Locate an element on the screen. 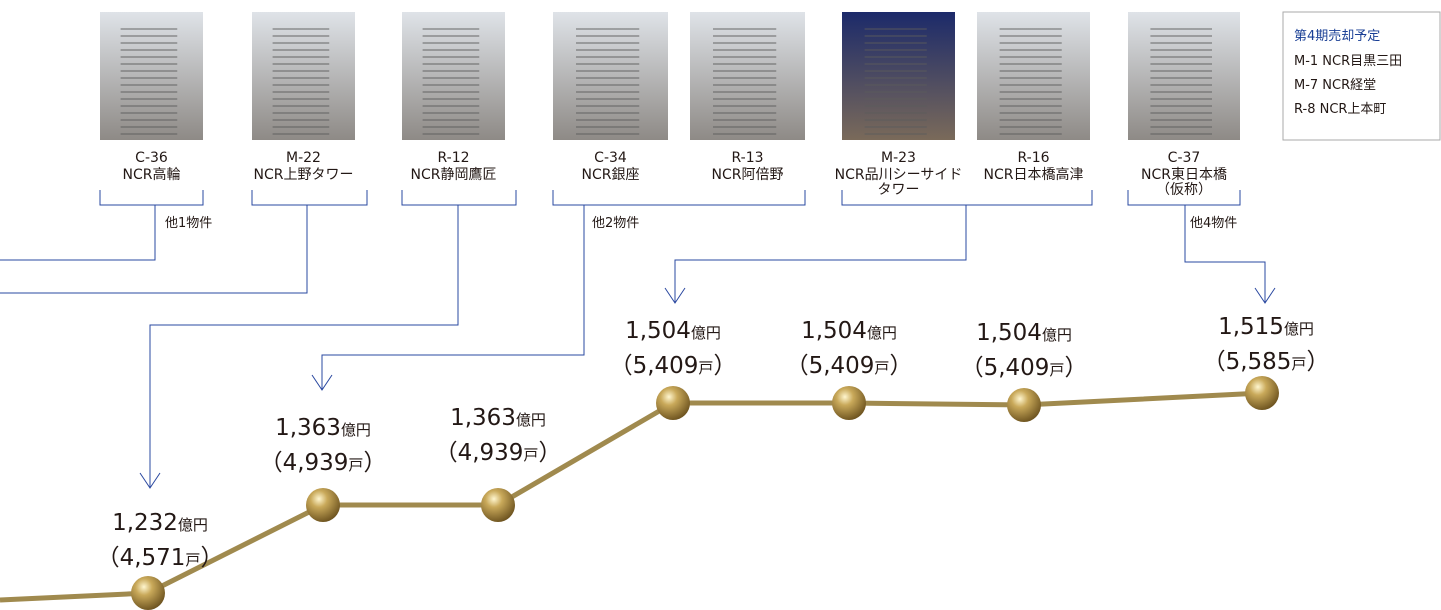 Image resolution: width=1441 pixels, height=610 pixels. amount: 1,504 is located at coordinates (834, 331).